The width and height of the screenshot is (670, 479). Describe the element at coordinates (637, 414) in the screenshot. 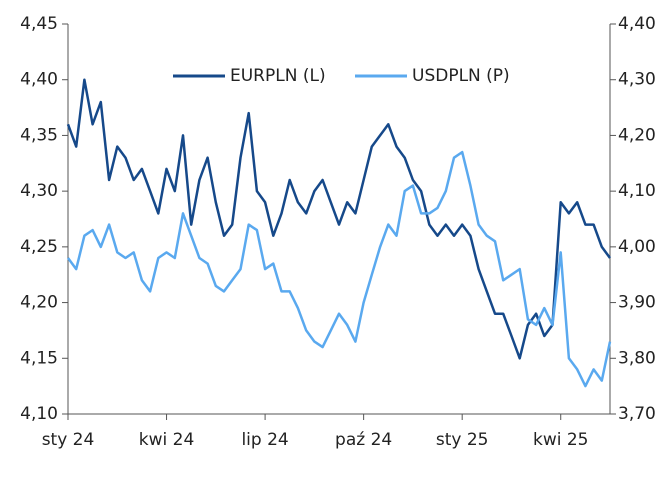

I see `y2-tick-label: 3,70` at that location.